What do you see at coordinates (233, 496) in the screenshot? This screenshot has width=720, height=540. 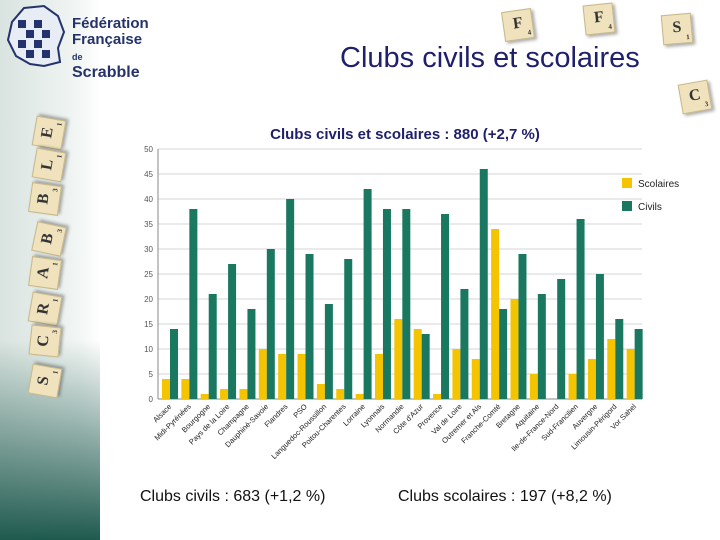 I see `civils-summary: Clubs civils : 683 (+1,2 %)` at bounding box center [233, 496].